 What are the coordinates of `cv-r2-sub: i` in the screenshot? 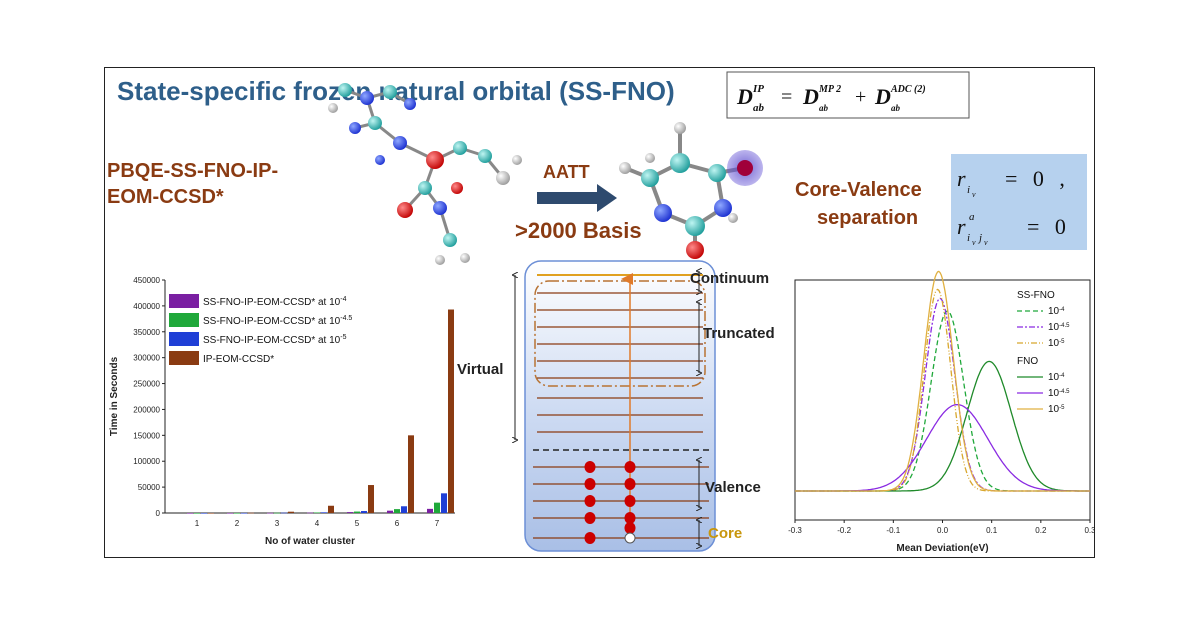 It's located at (968, 238).